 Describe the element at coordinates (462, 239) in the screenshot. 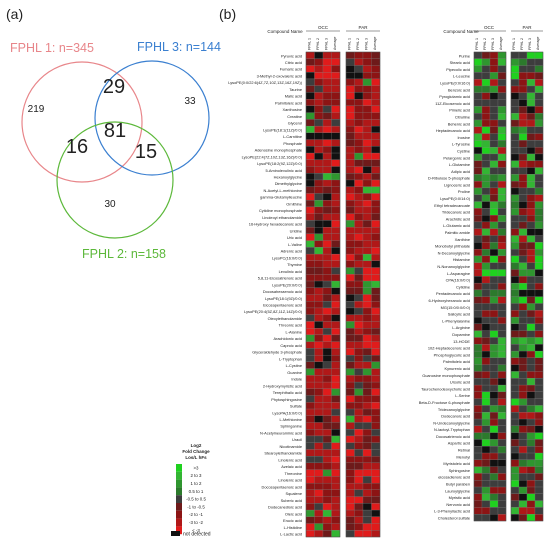

I see `right-row-label: Xanthine` at that location.